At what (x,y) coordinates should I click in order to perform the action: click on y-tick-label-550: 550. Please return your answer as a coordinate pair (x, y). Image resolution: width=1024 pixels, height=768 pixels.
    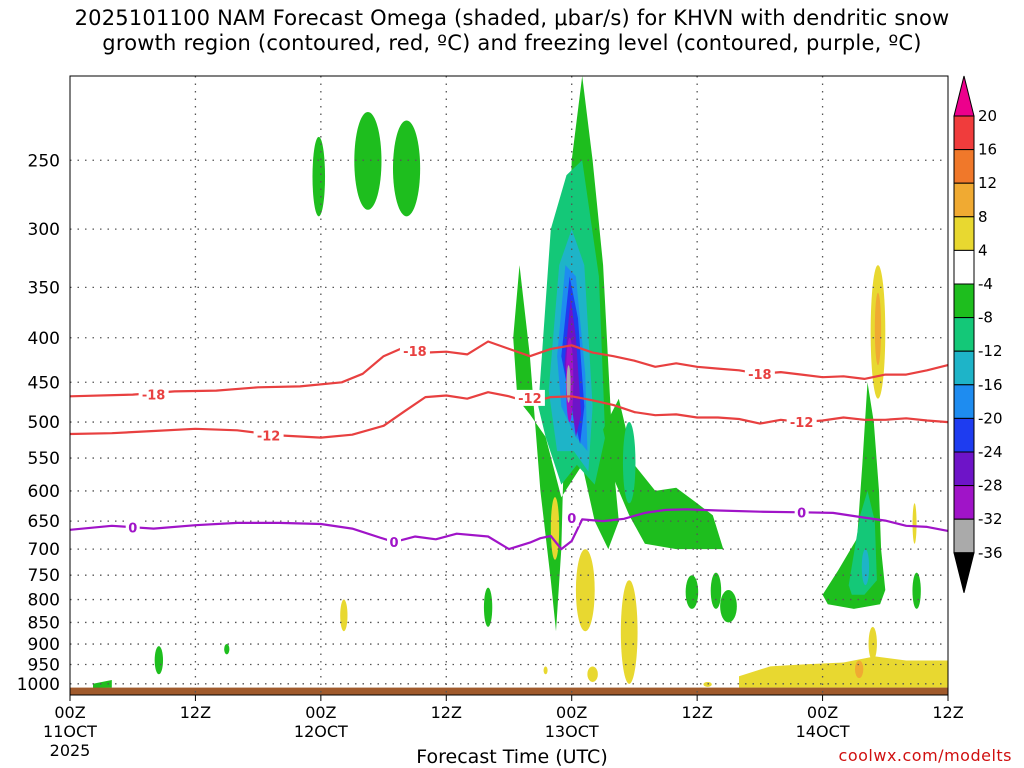
    Looking at the image, I should click on (44, 459).